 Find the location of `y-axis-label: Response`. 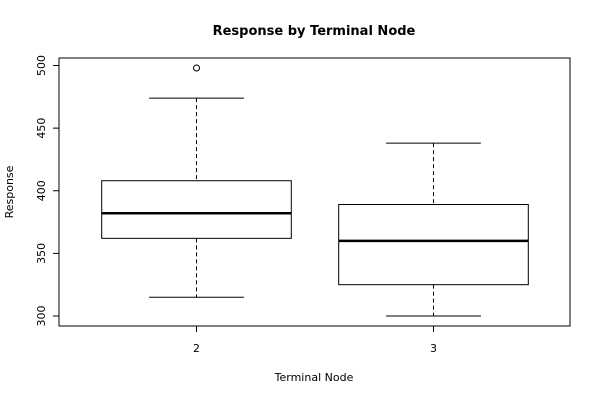

y-axis-label: Response is located at coordinates (9, 191).